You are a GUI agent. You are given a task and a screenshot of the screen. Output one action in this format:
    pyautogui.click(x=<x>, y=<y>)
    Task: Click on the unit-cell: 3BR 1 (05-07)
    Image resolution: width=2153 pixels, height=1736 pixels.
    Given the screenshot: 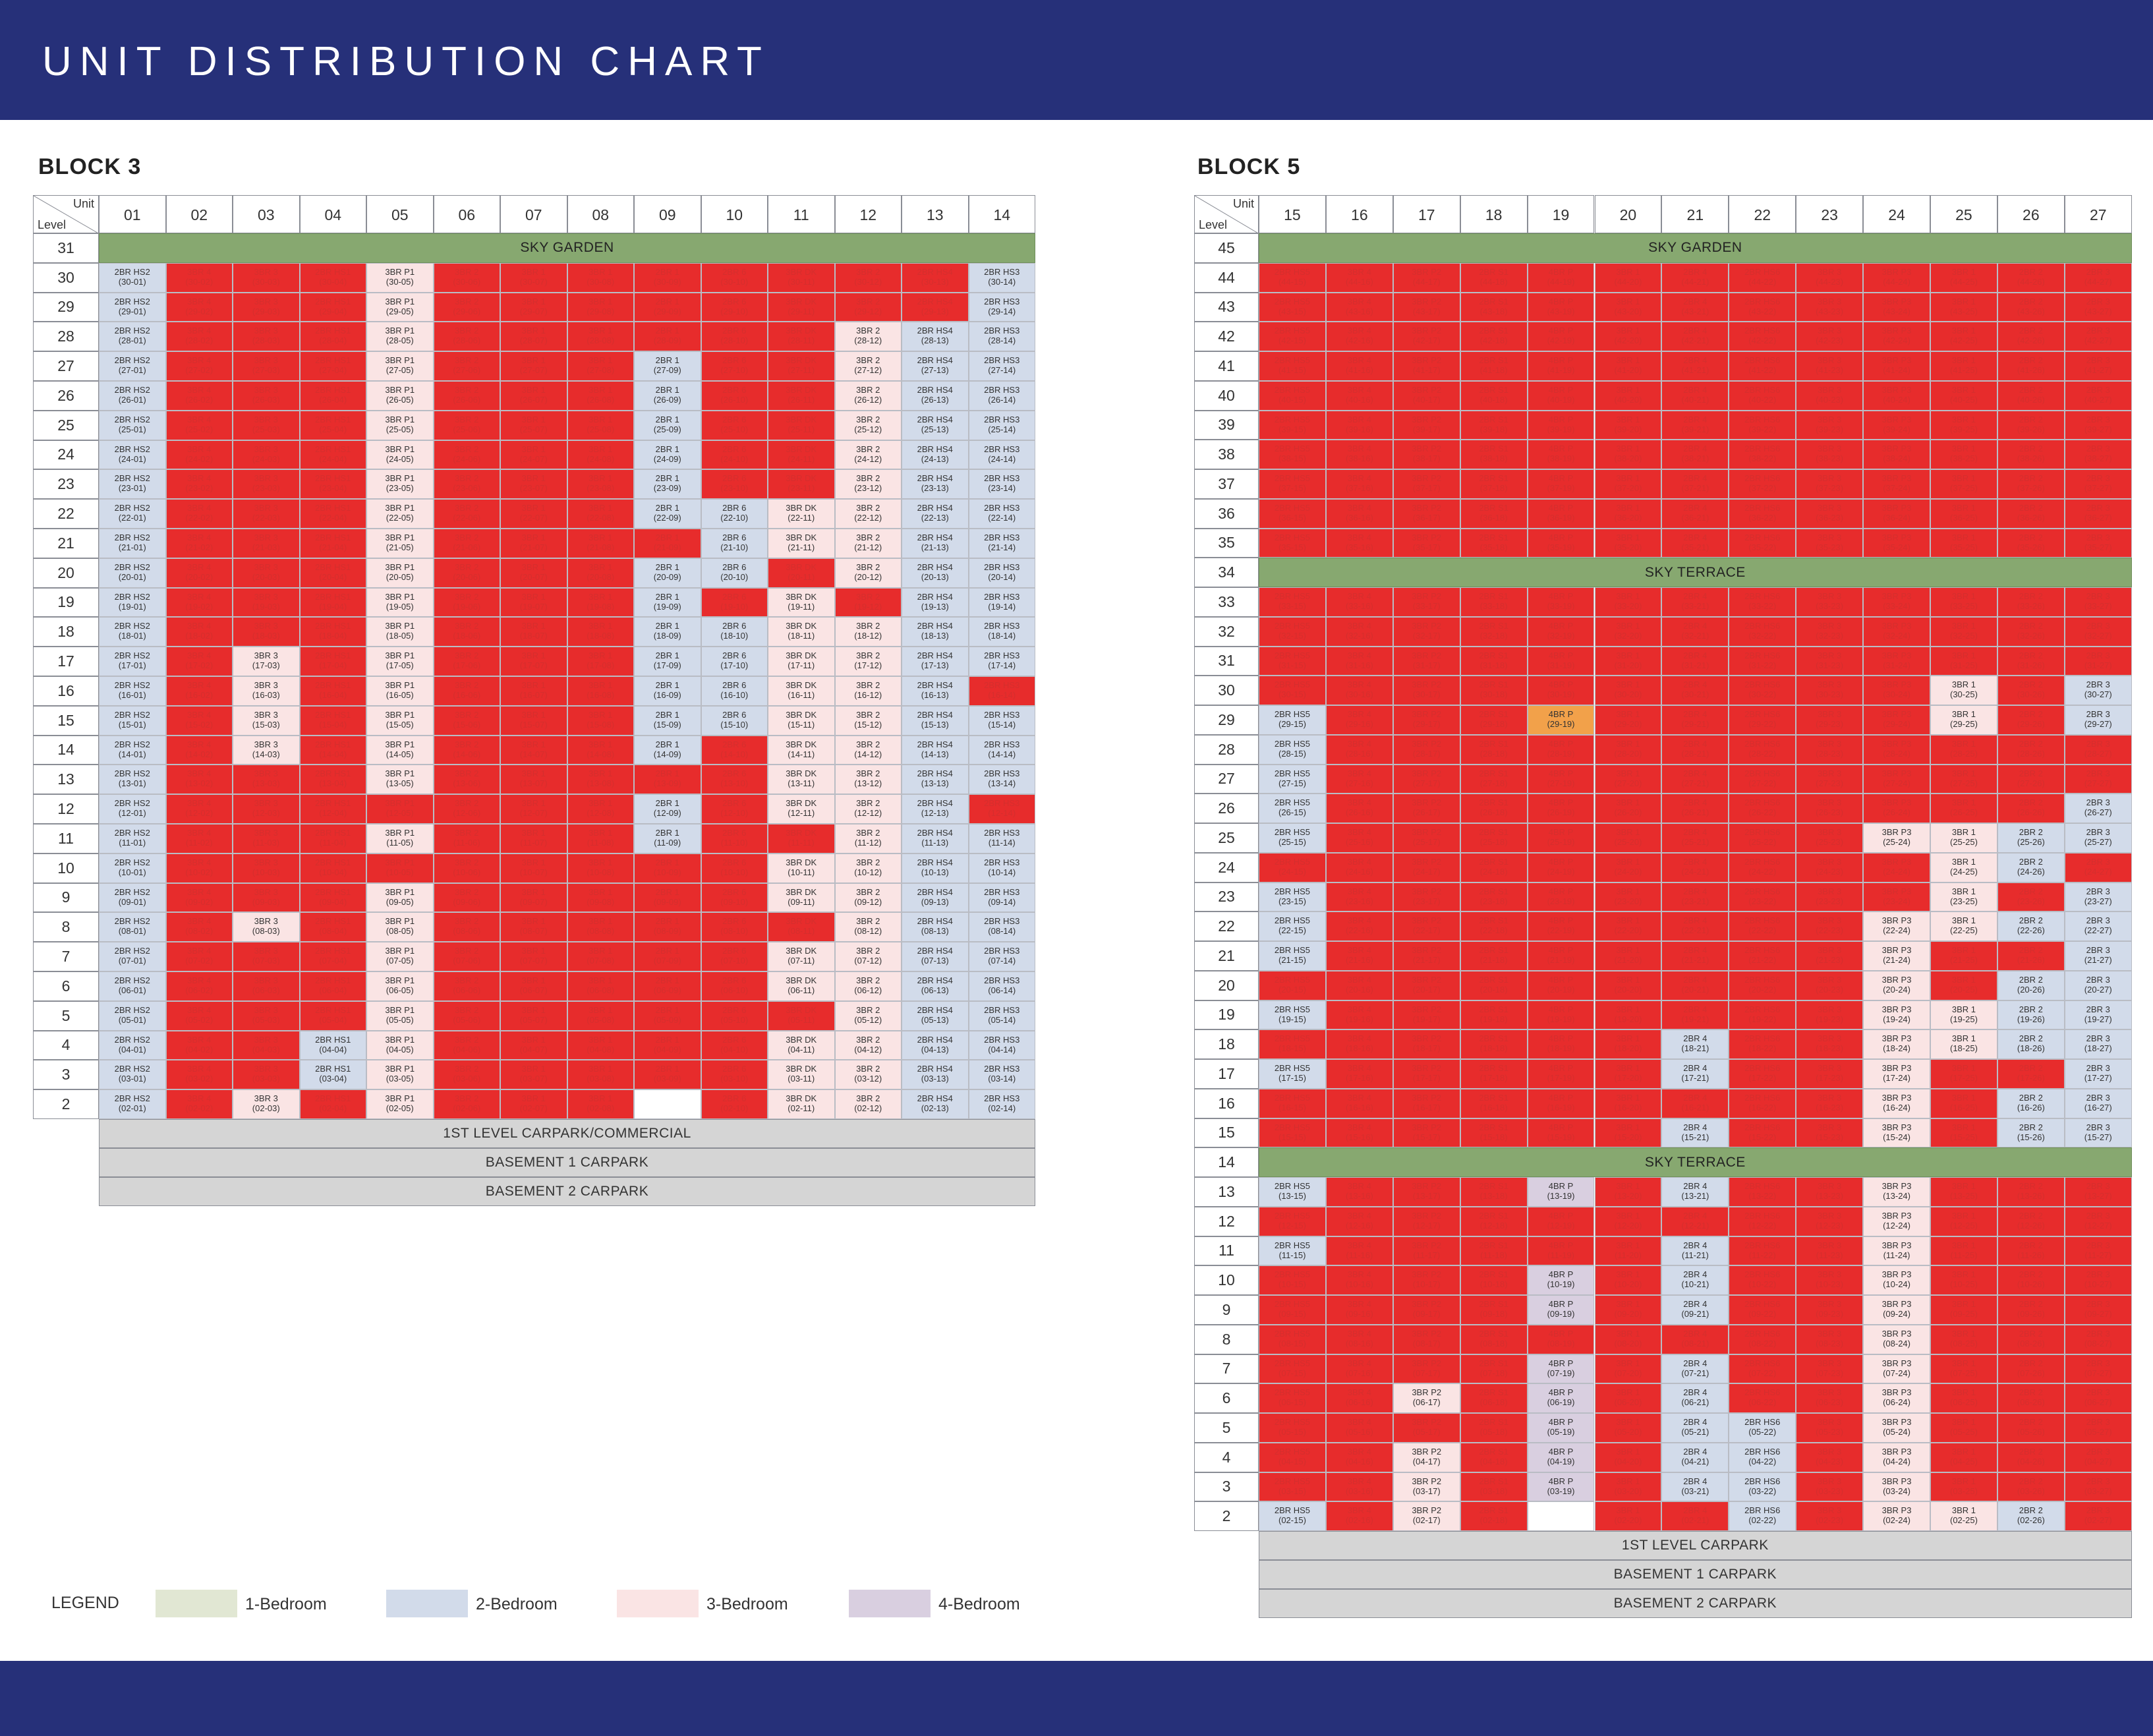 What is the action you would take?
    pyautogui.click(x=533, y=1015)
    